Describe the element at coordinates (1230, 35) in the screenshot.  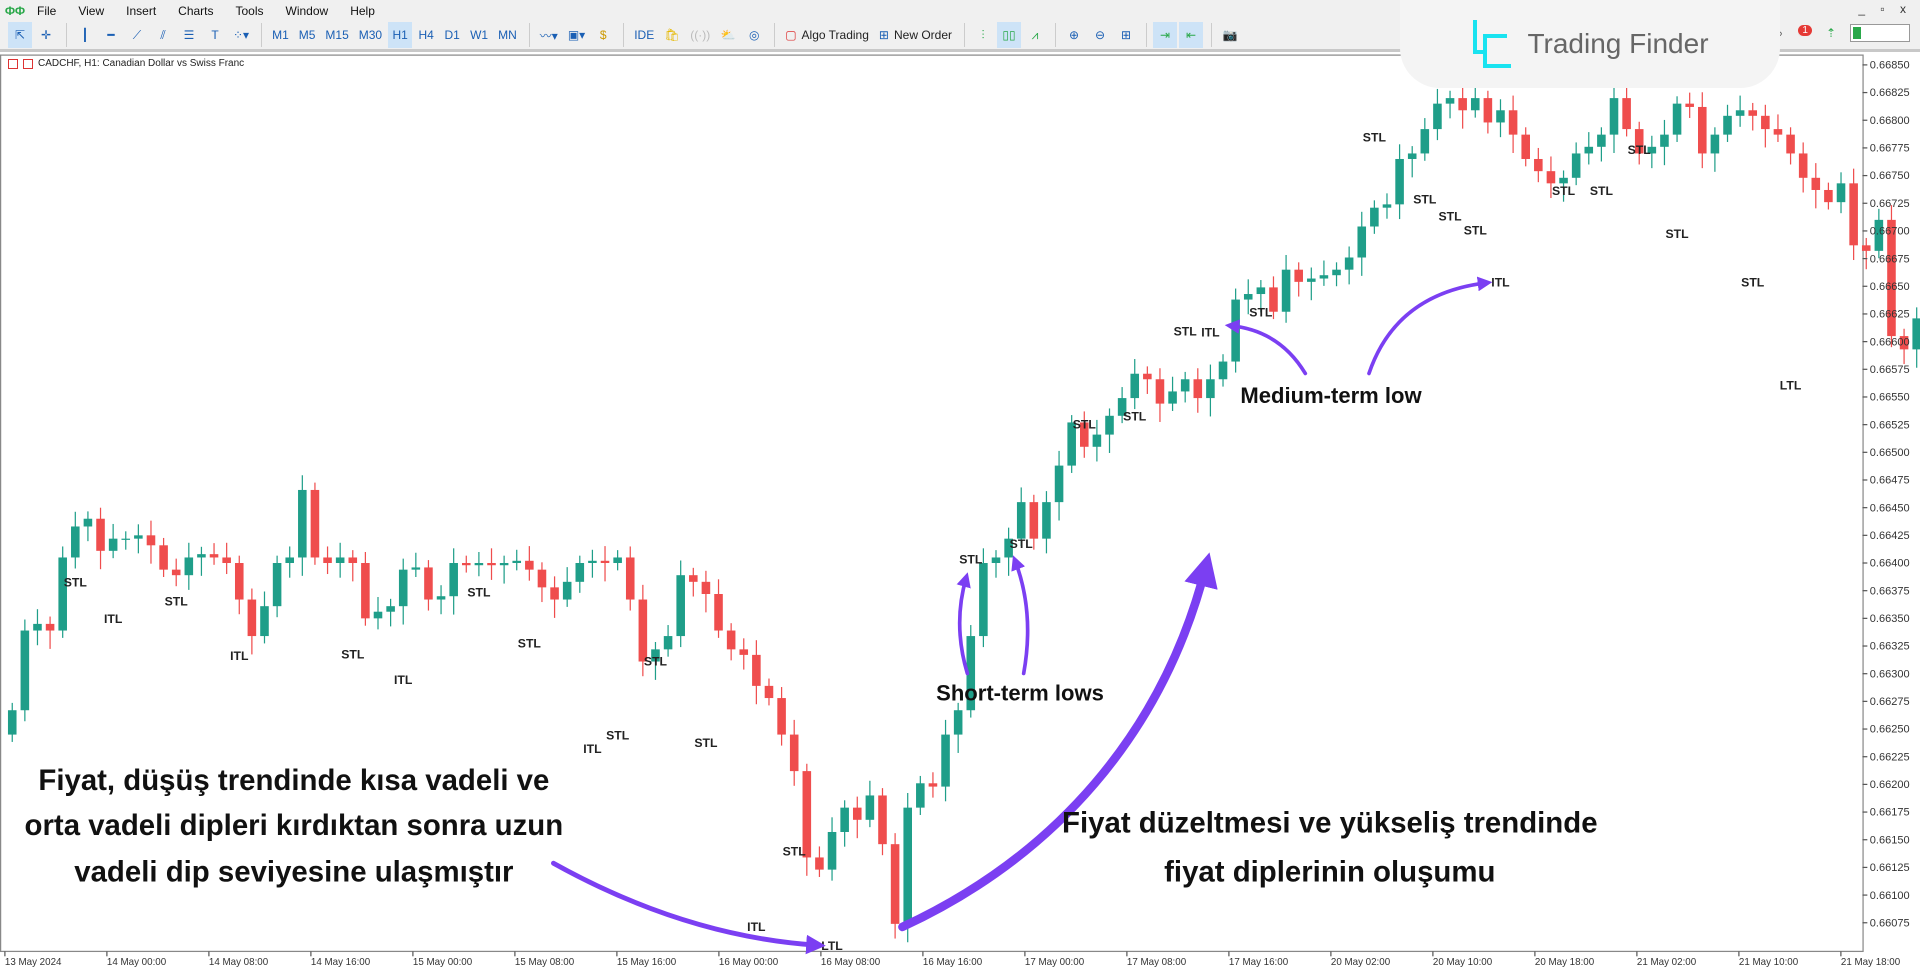
I see `screenshot-icon: 📷` at that location.